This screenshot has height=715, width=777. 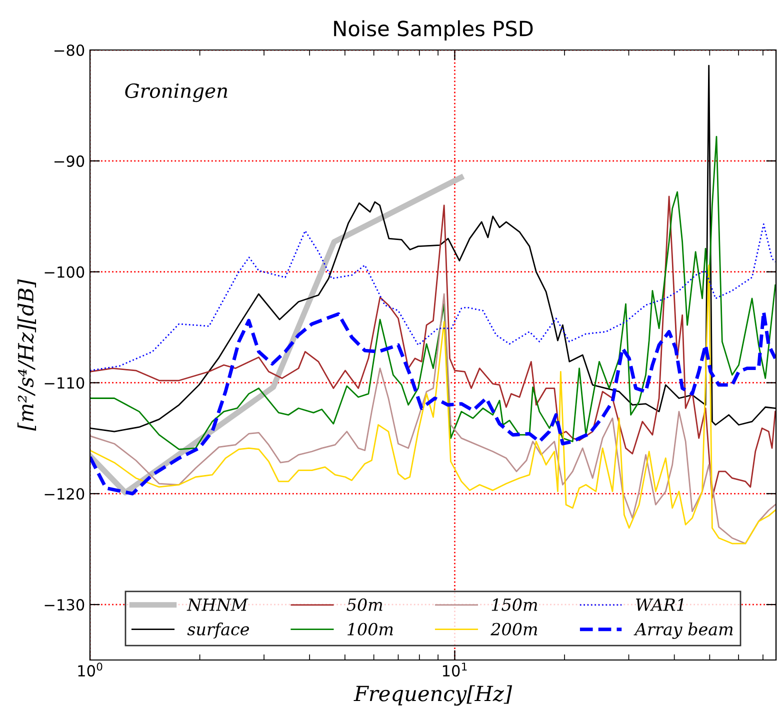 I want to click on y-tick-label: −130, so click(x=64, y=605).